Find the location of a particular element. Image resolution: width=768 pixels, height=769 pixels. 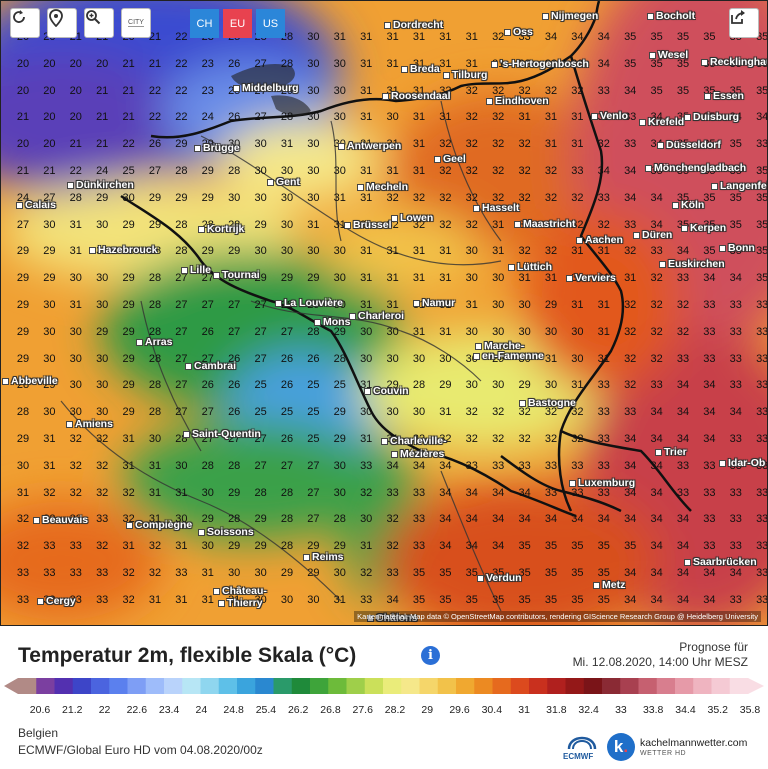

scale-label: 27.6 is located at coordinates (362, 710).